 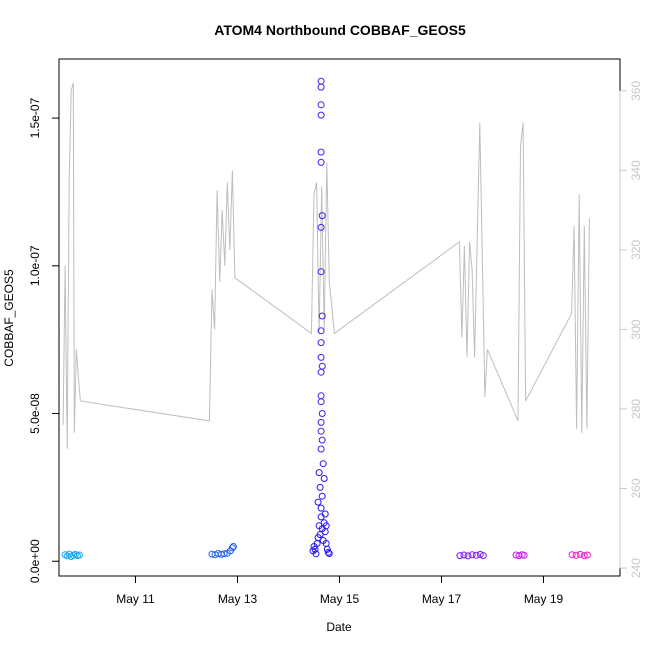 I want to click on y-axis-label: COBBAF_GEOS5, so click(x=9, y=318).